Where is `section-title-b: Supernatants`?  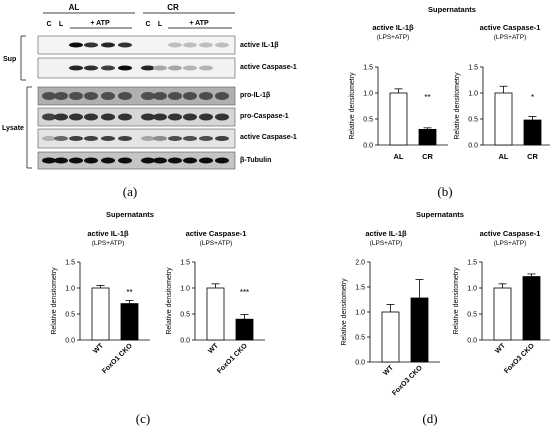
section-title-b: Supernatants is located at coordinates (452, 9).